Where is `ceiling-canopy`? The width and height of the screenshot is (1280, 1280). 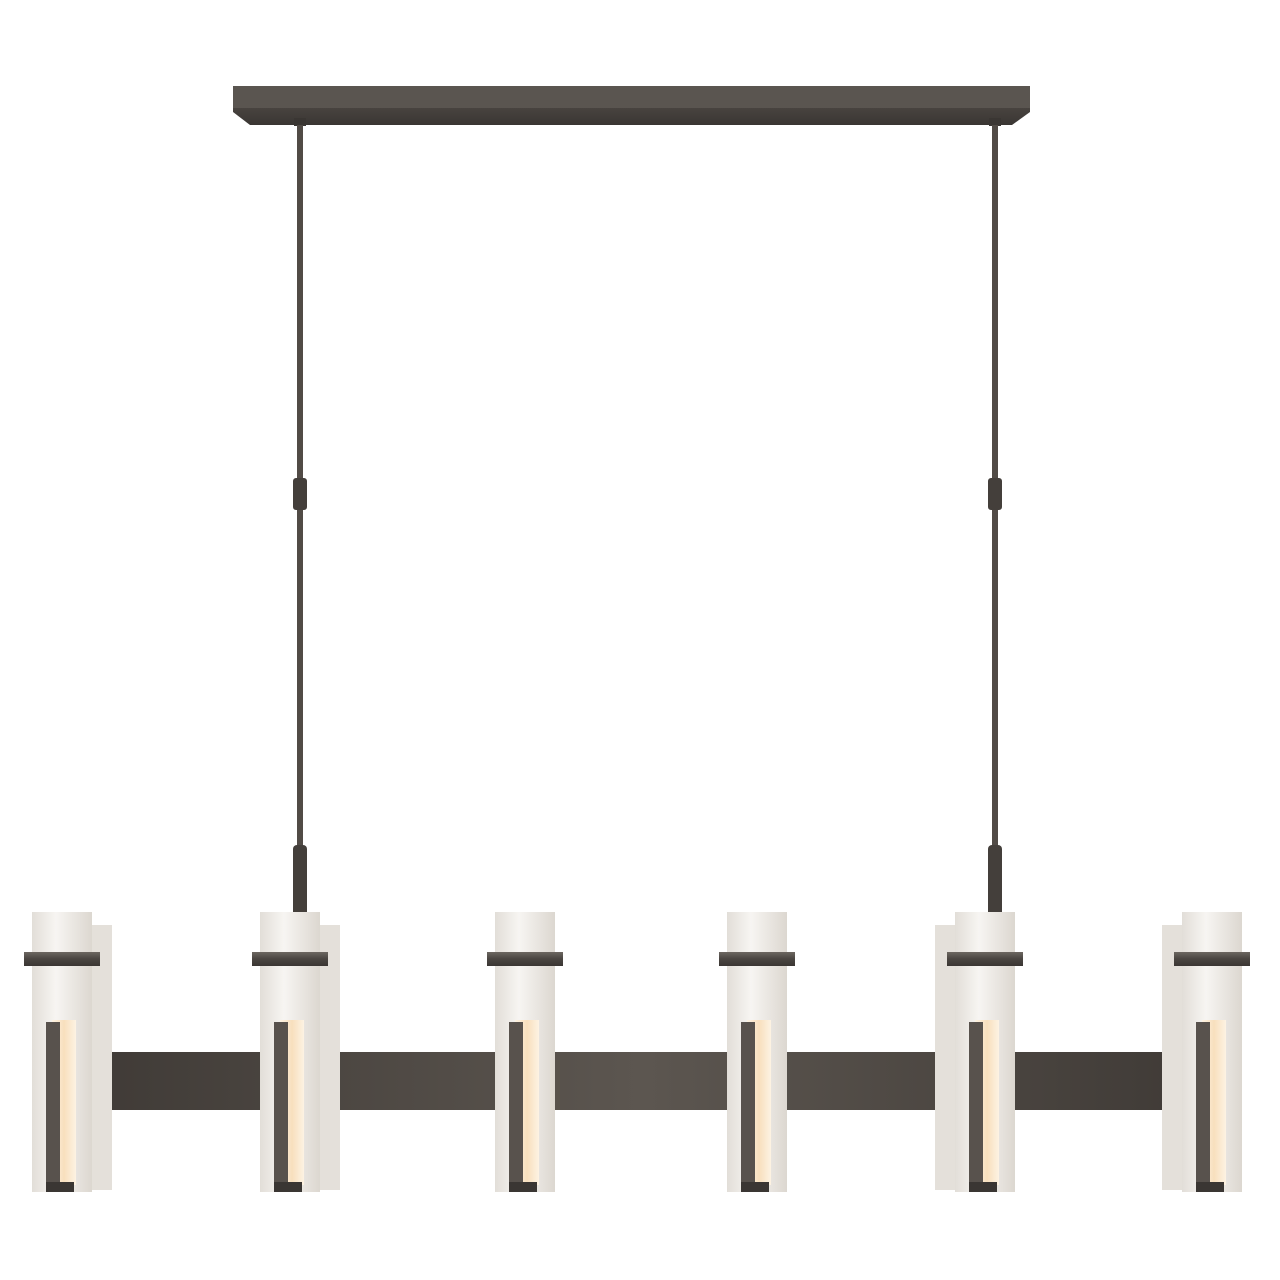
ceiling-canopy is located at coordinates (631, 105).